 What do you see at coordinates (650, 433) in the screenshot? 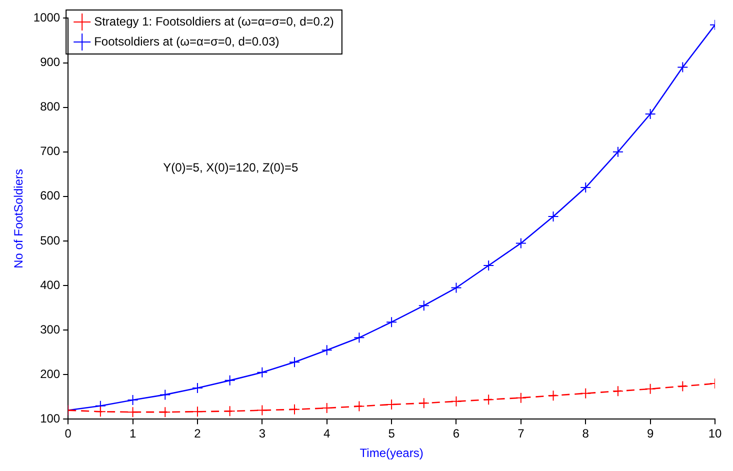
I see `x-tick-label: 9` at bounding box center [650, 433].